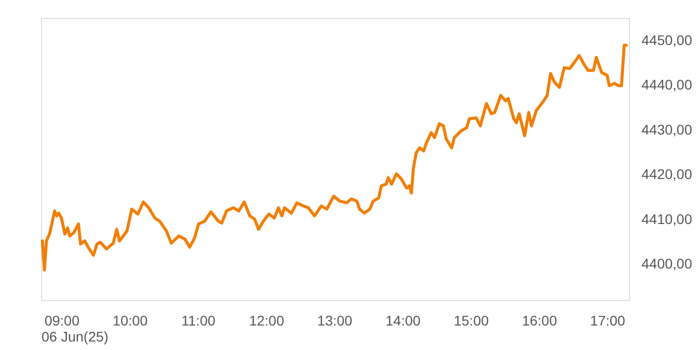 The width and height of the screenshot is (700, 350). What do you see at coordinates (75, 336) in the screenshot?
I see `x-axis-title: 06 Jun(25)` at bounding box center [75, 336].